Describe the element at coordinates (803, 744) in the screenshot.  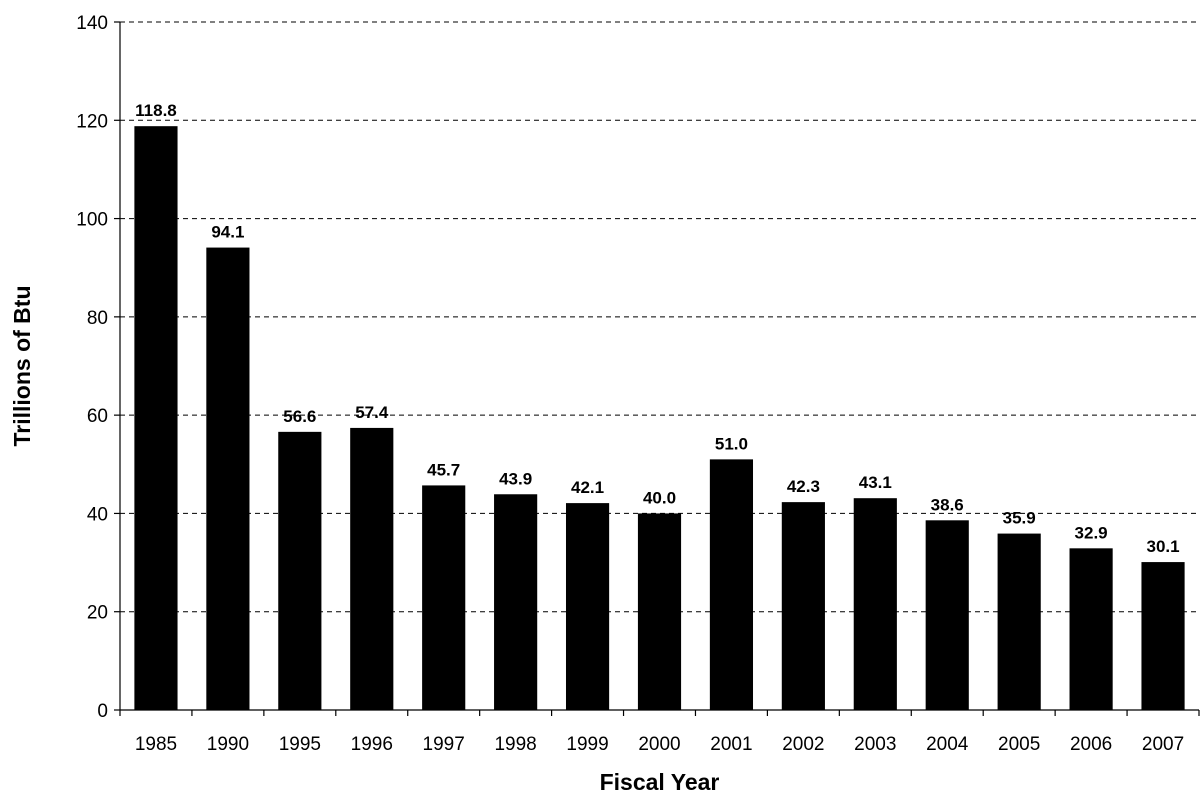
I see `x-tick-label-2002: 2002` at that location.